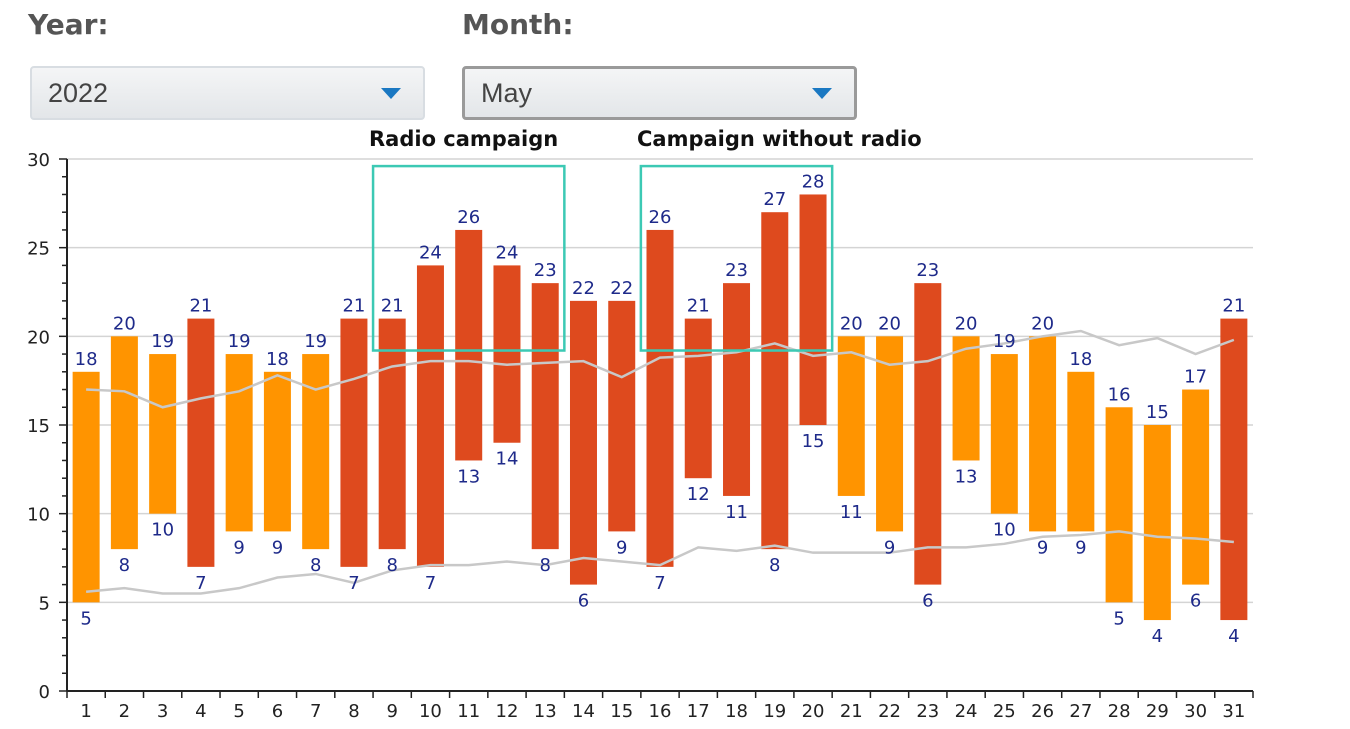 Image resolution: width=1350 pixels, height=729 pixels. What do you see at coordinates (1080, 711) in the screenshot?
I see `x-tick-label: 27` at bounding box center [1080, 711].